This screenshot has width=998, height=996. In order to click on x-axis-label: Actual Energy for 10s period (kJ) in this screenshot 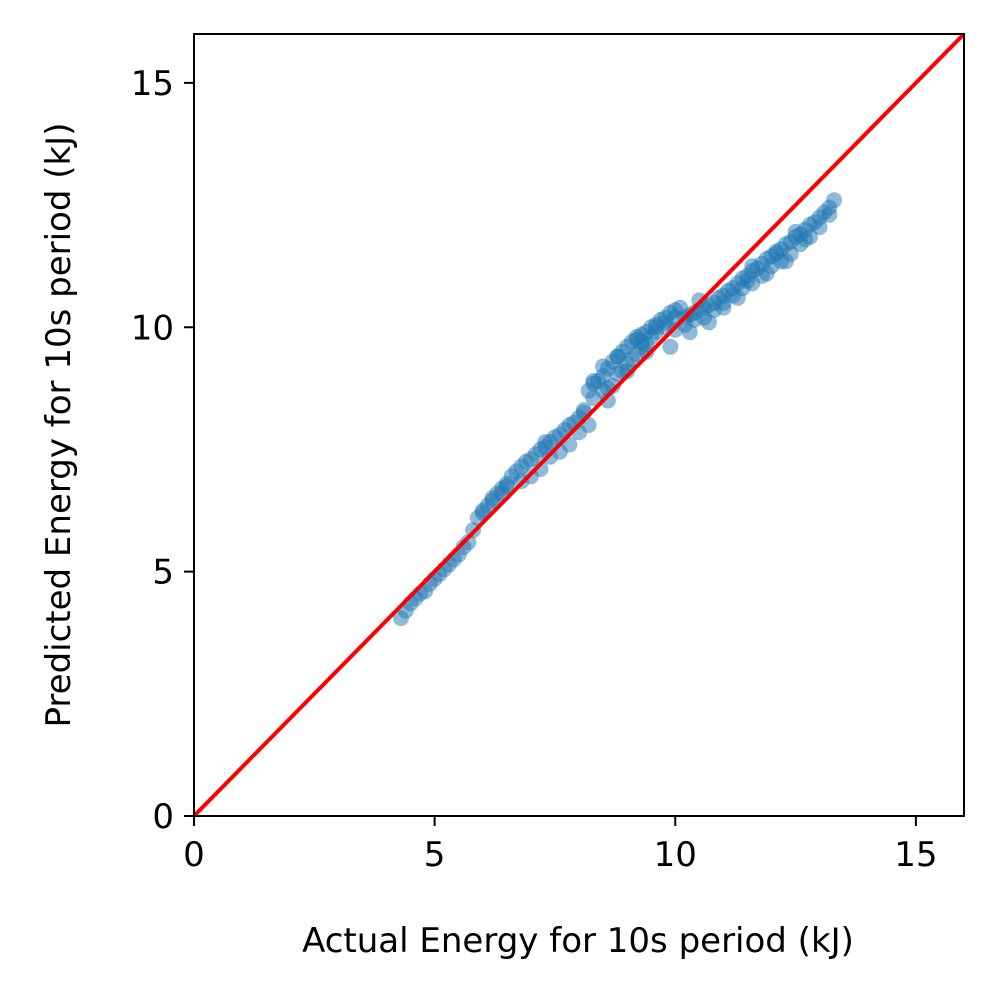, I will do `click(578, 941)`.